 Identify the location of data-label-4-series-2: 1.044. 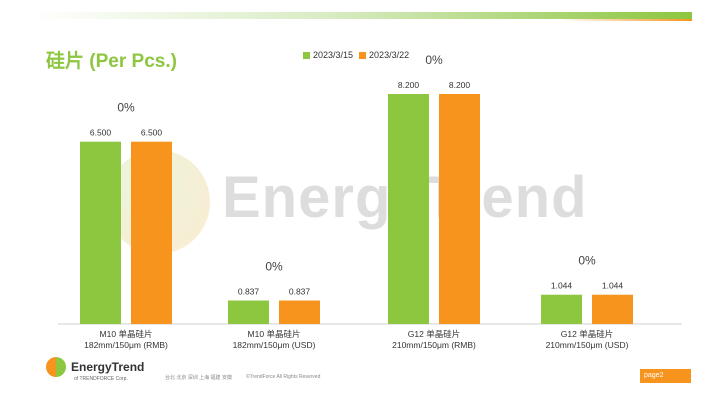
(613, 286).